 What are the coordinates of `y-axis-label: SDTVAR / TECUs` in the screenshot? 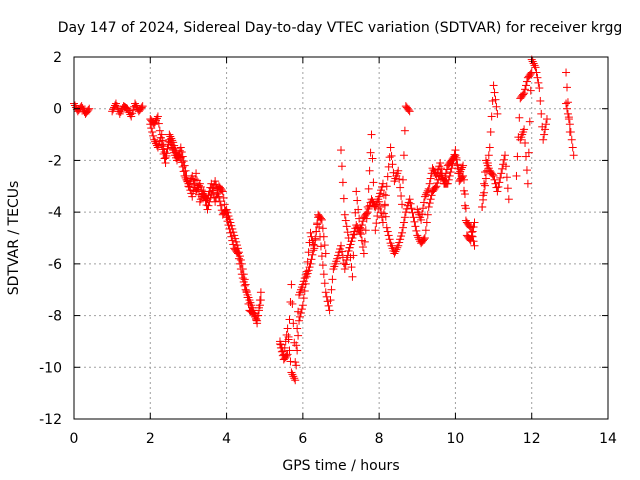 It's located at (14, 238).